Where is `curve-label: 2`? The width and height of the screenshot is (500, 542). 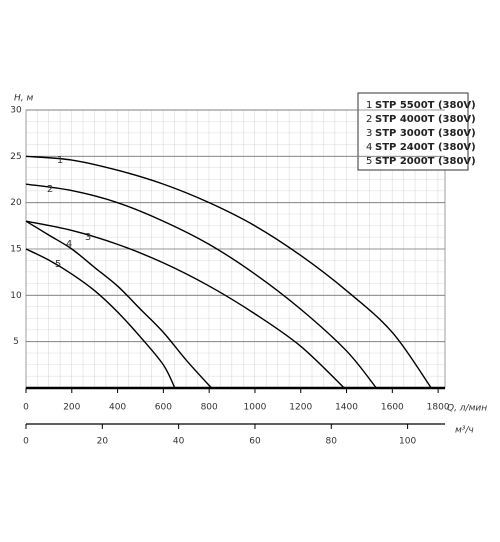
curve-label: 2 is located at coordinates (50, 189).